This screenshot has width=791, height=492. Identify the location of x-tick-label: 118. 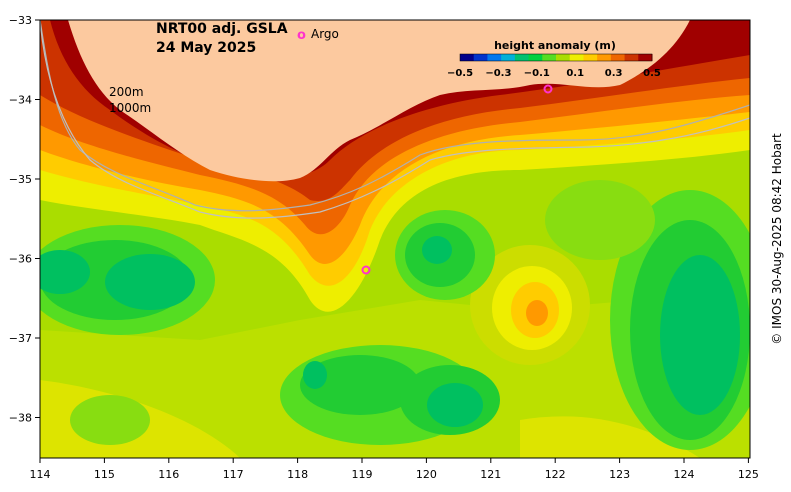
(297, 474).